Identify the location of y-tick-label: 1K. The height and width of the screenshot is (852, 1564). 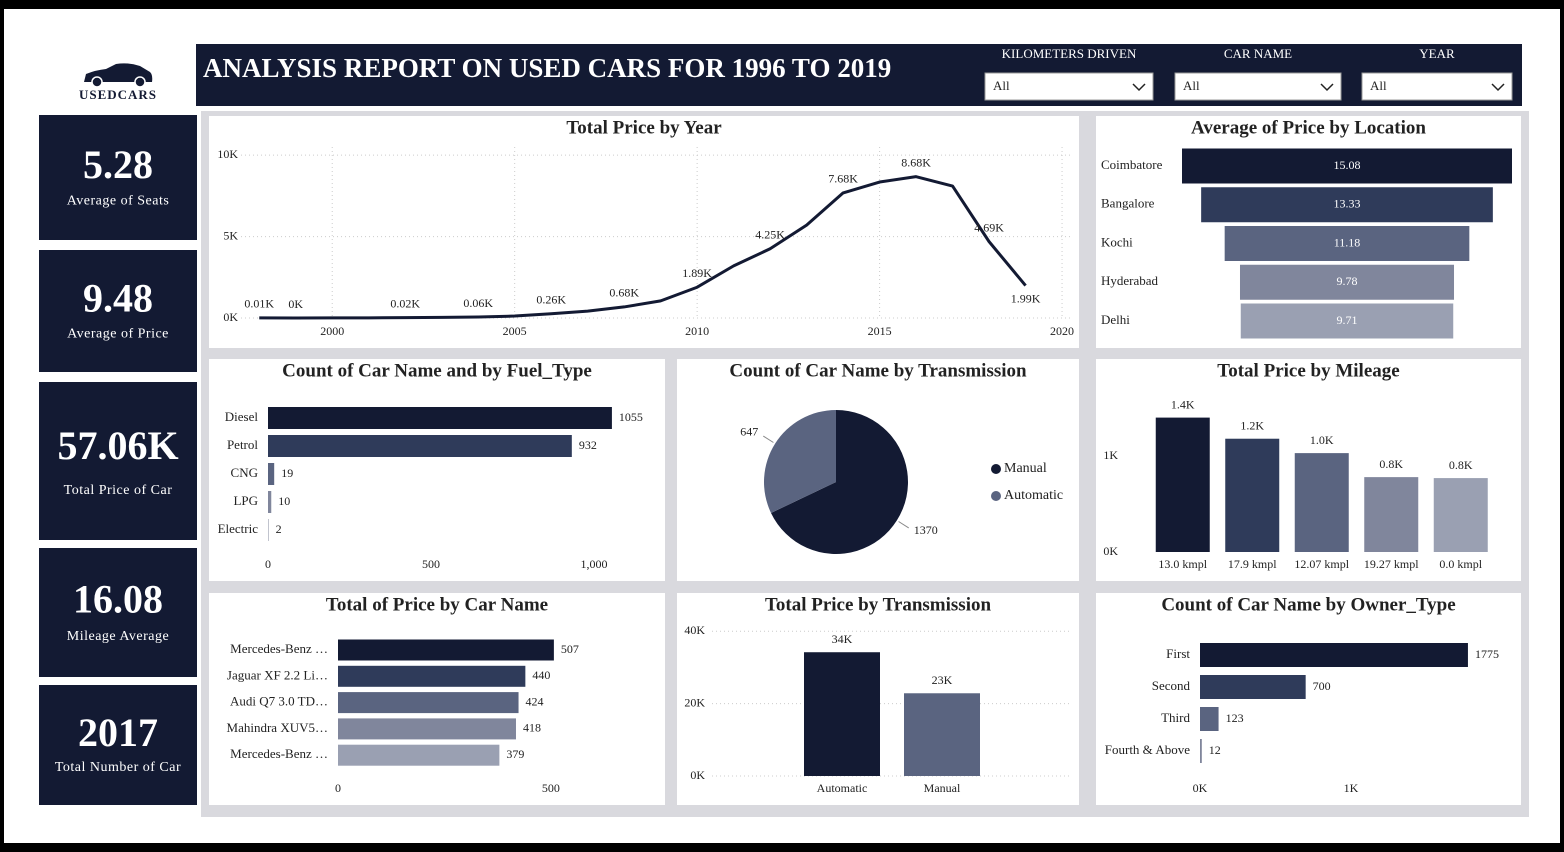
(1110, 455).